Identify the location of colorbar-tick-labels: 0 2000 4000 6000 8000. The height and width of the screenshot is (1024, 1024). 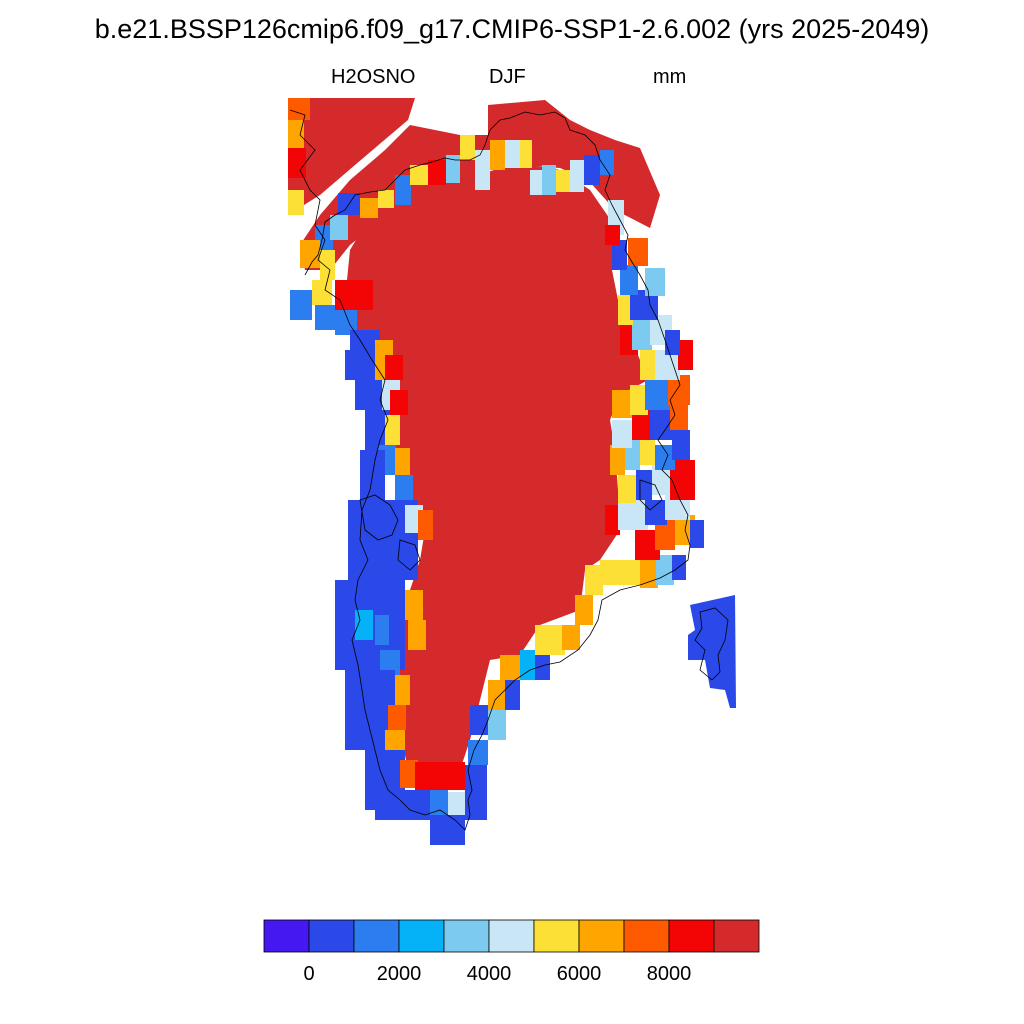
(497, 974).